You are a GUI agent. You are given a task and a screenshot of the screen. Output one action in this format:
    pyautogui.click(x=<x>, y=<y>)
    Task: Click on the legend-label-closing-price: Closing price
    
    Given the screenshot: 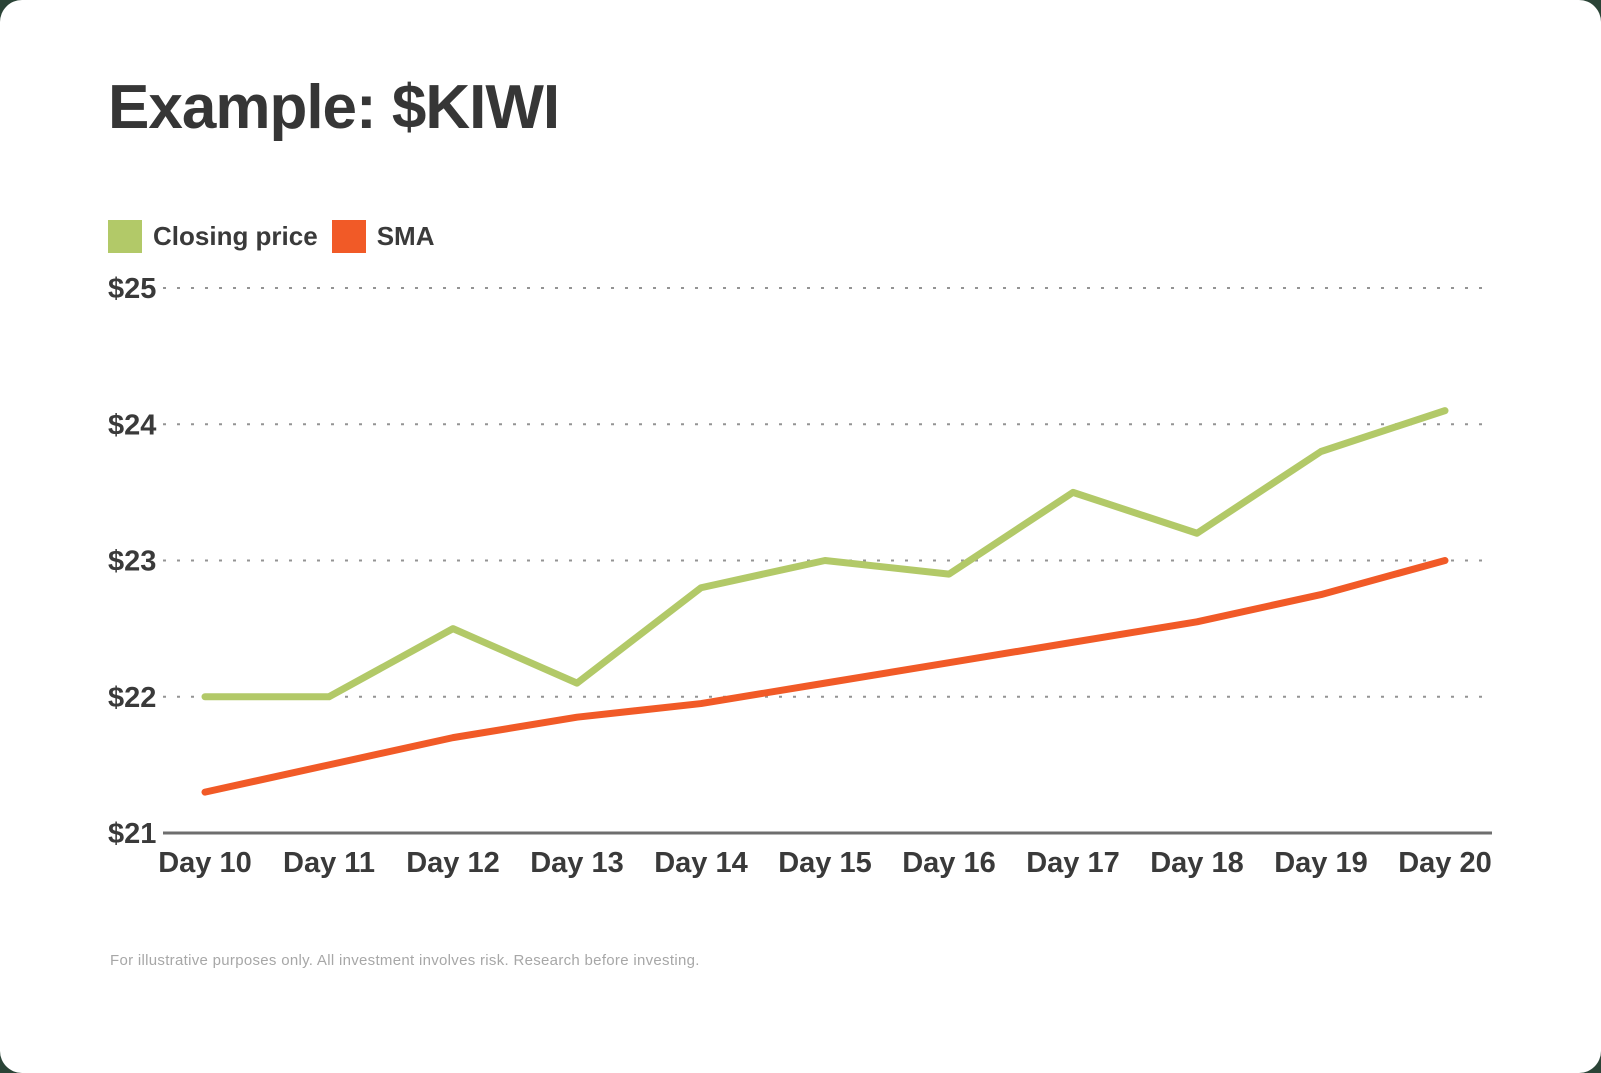 What is the action you would take?
    pyautogui.click(x=235, y=236)
    